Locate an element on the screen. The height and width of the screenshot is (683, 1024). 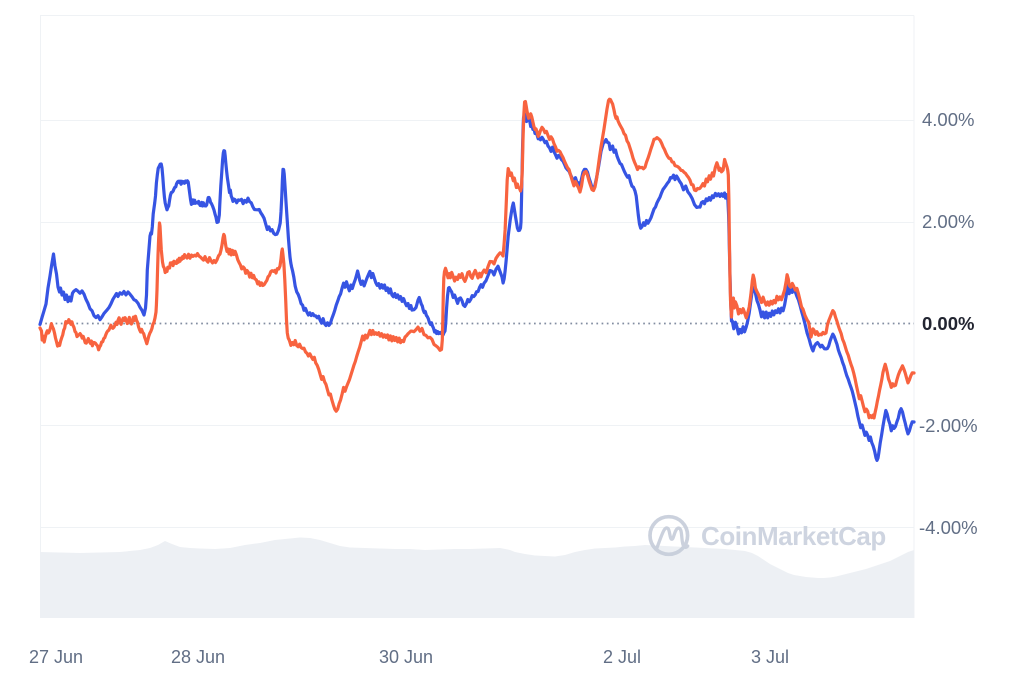
svg-text: 2.00% is located at coordinates (948, 221).